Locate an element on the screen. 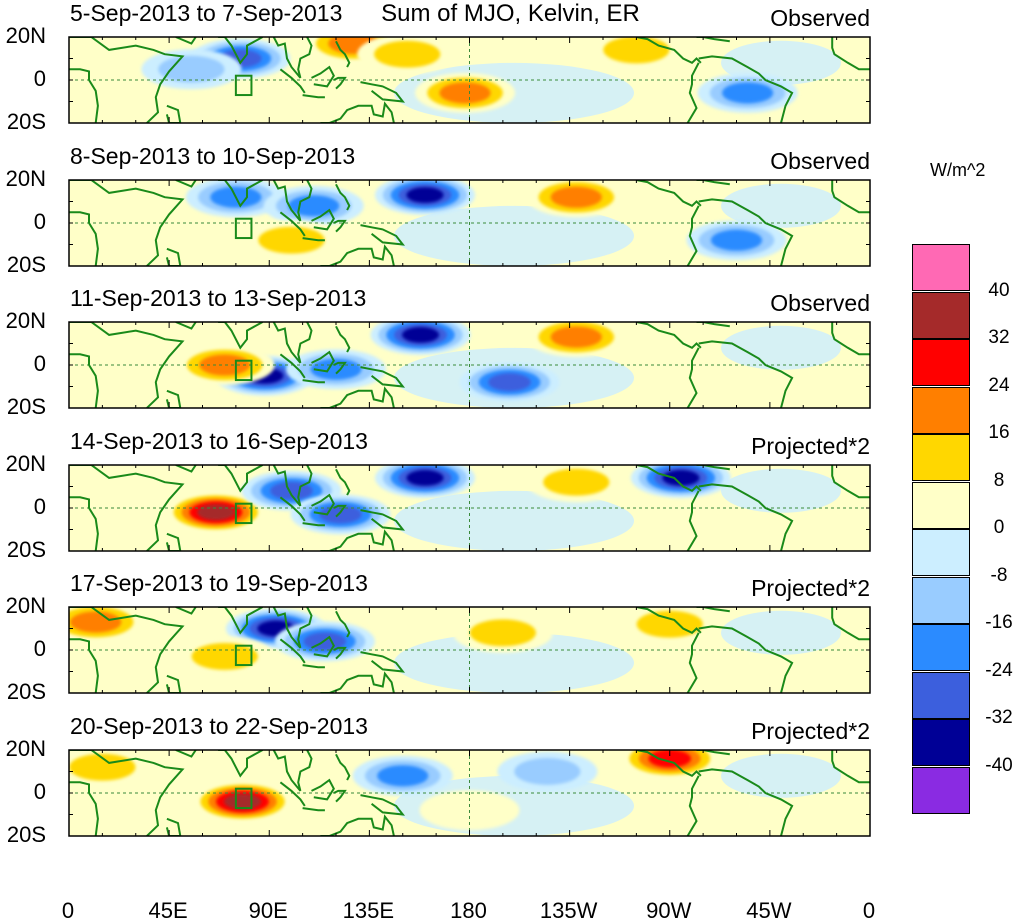 The height and width of the screenshot is (924, 1021). panel-date-range: 17-Sep-2013 to 19-Sep-2013 is located at coordinates (219, 583).